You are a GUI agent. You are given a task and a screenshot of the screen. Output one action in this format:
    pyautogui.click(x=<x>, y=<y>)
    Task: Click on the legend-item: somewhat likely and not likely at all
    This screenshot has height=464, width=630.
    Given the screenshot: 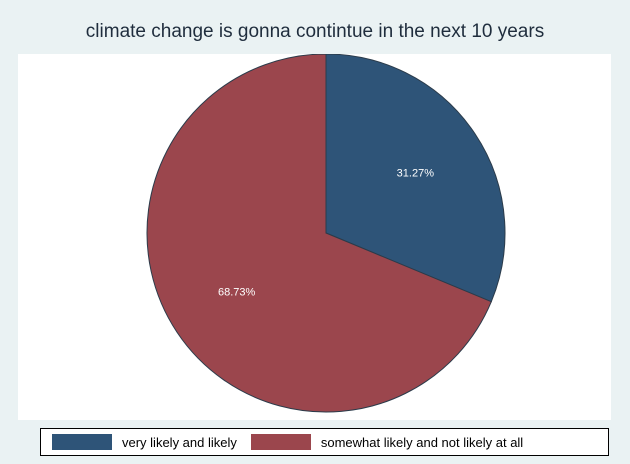 What is the action you would take?
    pyautogui.click(x=387, y=442)
    